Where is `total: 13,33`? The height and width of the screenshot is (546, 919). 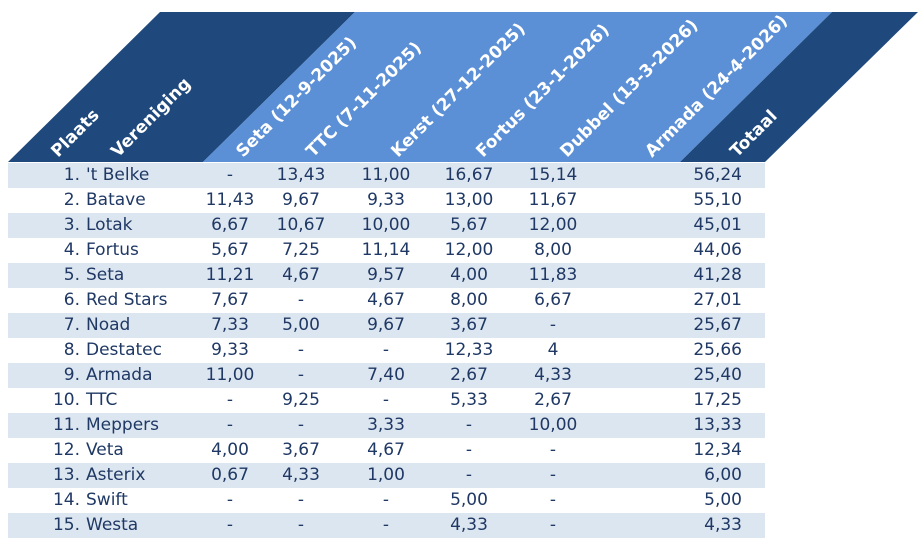
total: 13,33 is located at coordinates (717, 425).